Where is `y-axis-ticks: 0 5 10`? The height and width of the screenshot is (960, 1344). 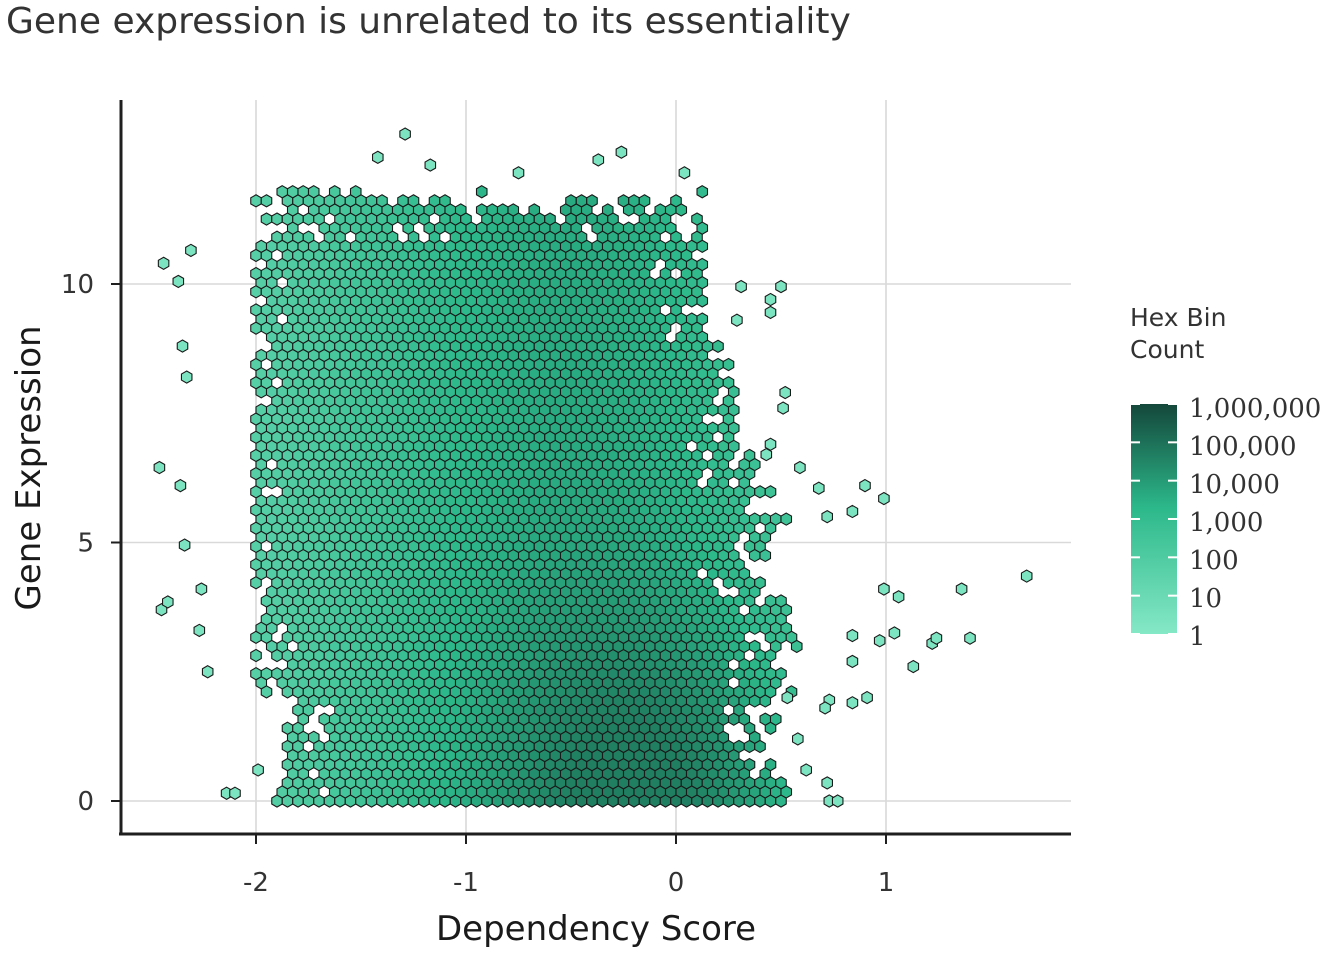 y-axis-ticks: 0 5 10 is located at coordinates (91, 543).